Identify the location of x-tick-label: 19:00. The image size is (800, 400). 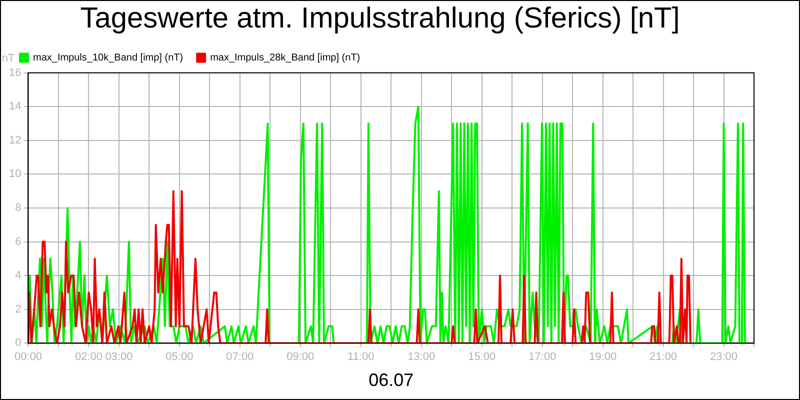
(603, 356).